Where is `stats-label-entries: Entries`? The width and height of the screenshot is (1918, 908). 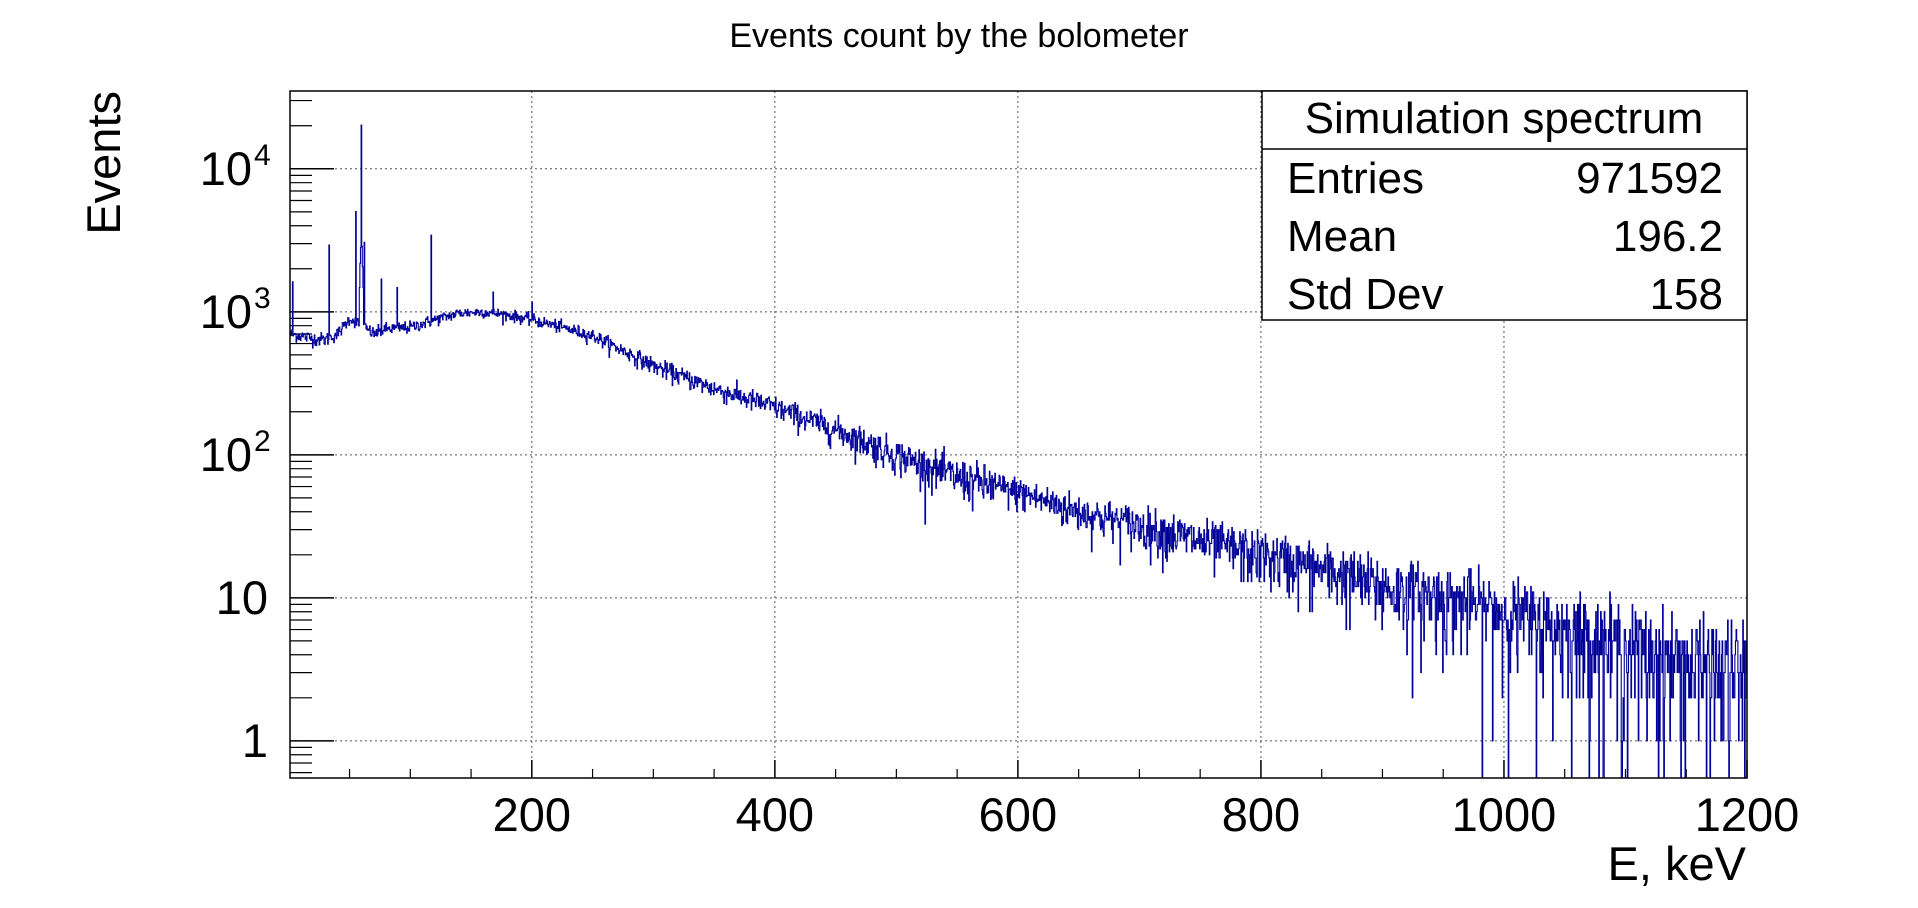 stats-label-entries: Entries is located at coordinates (1355, 178).